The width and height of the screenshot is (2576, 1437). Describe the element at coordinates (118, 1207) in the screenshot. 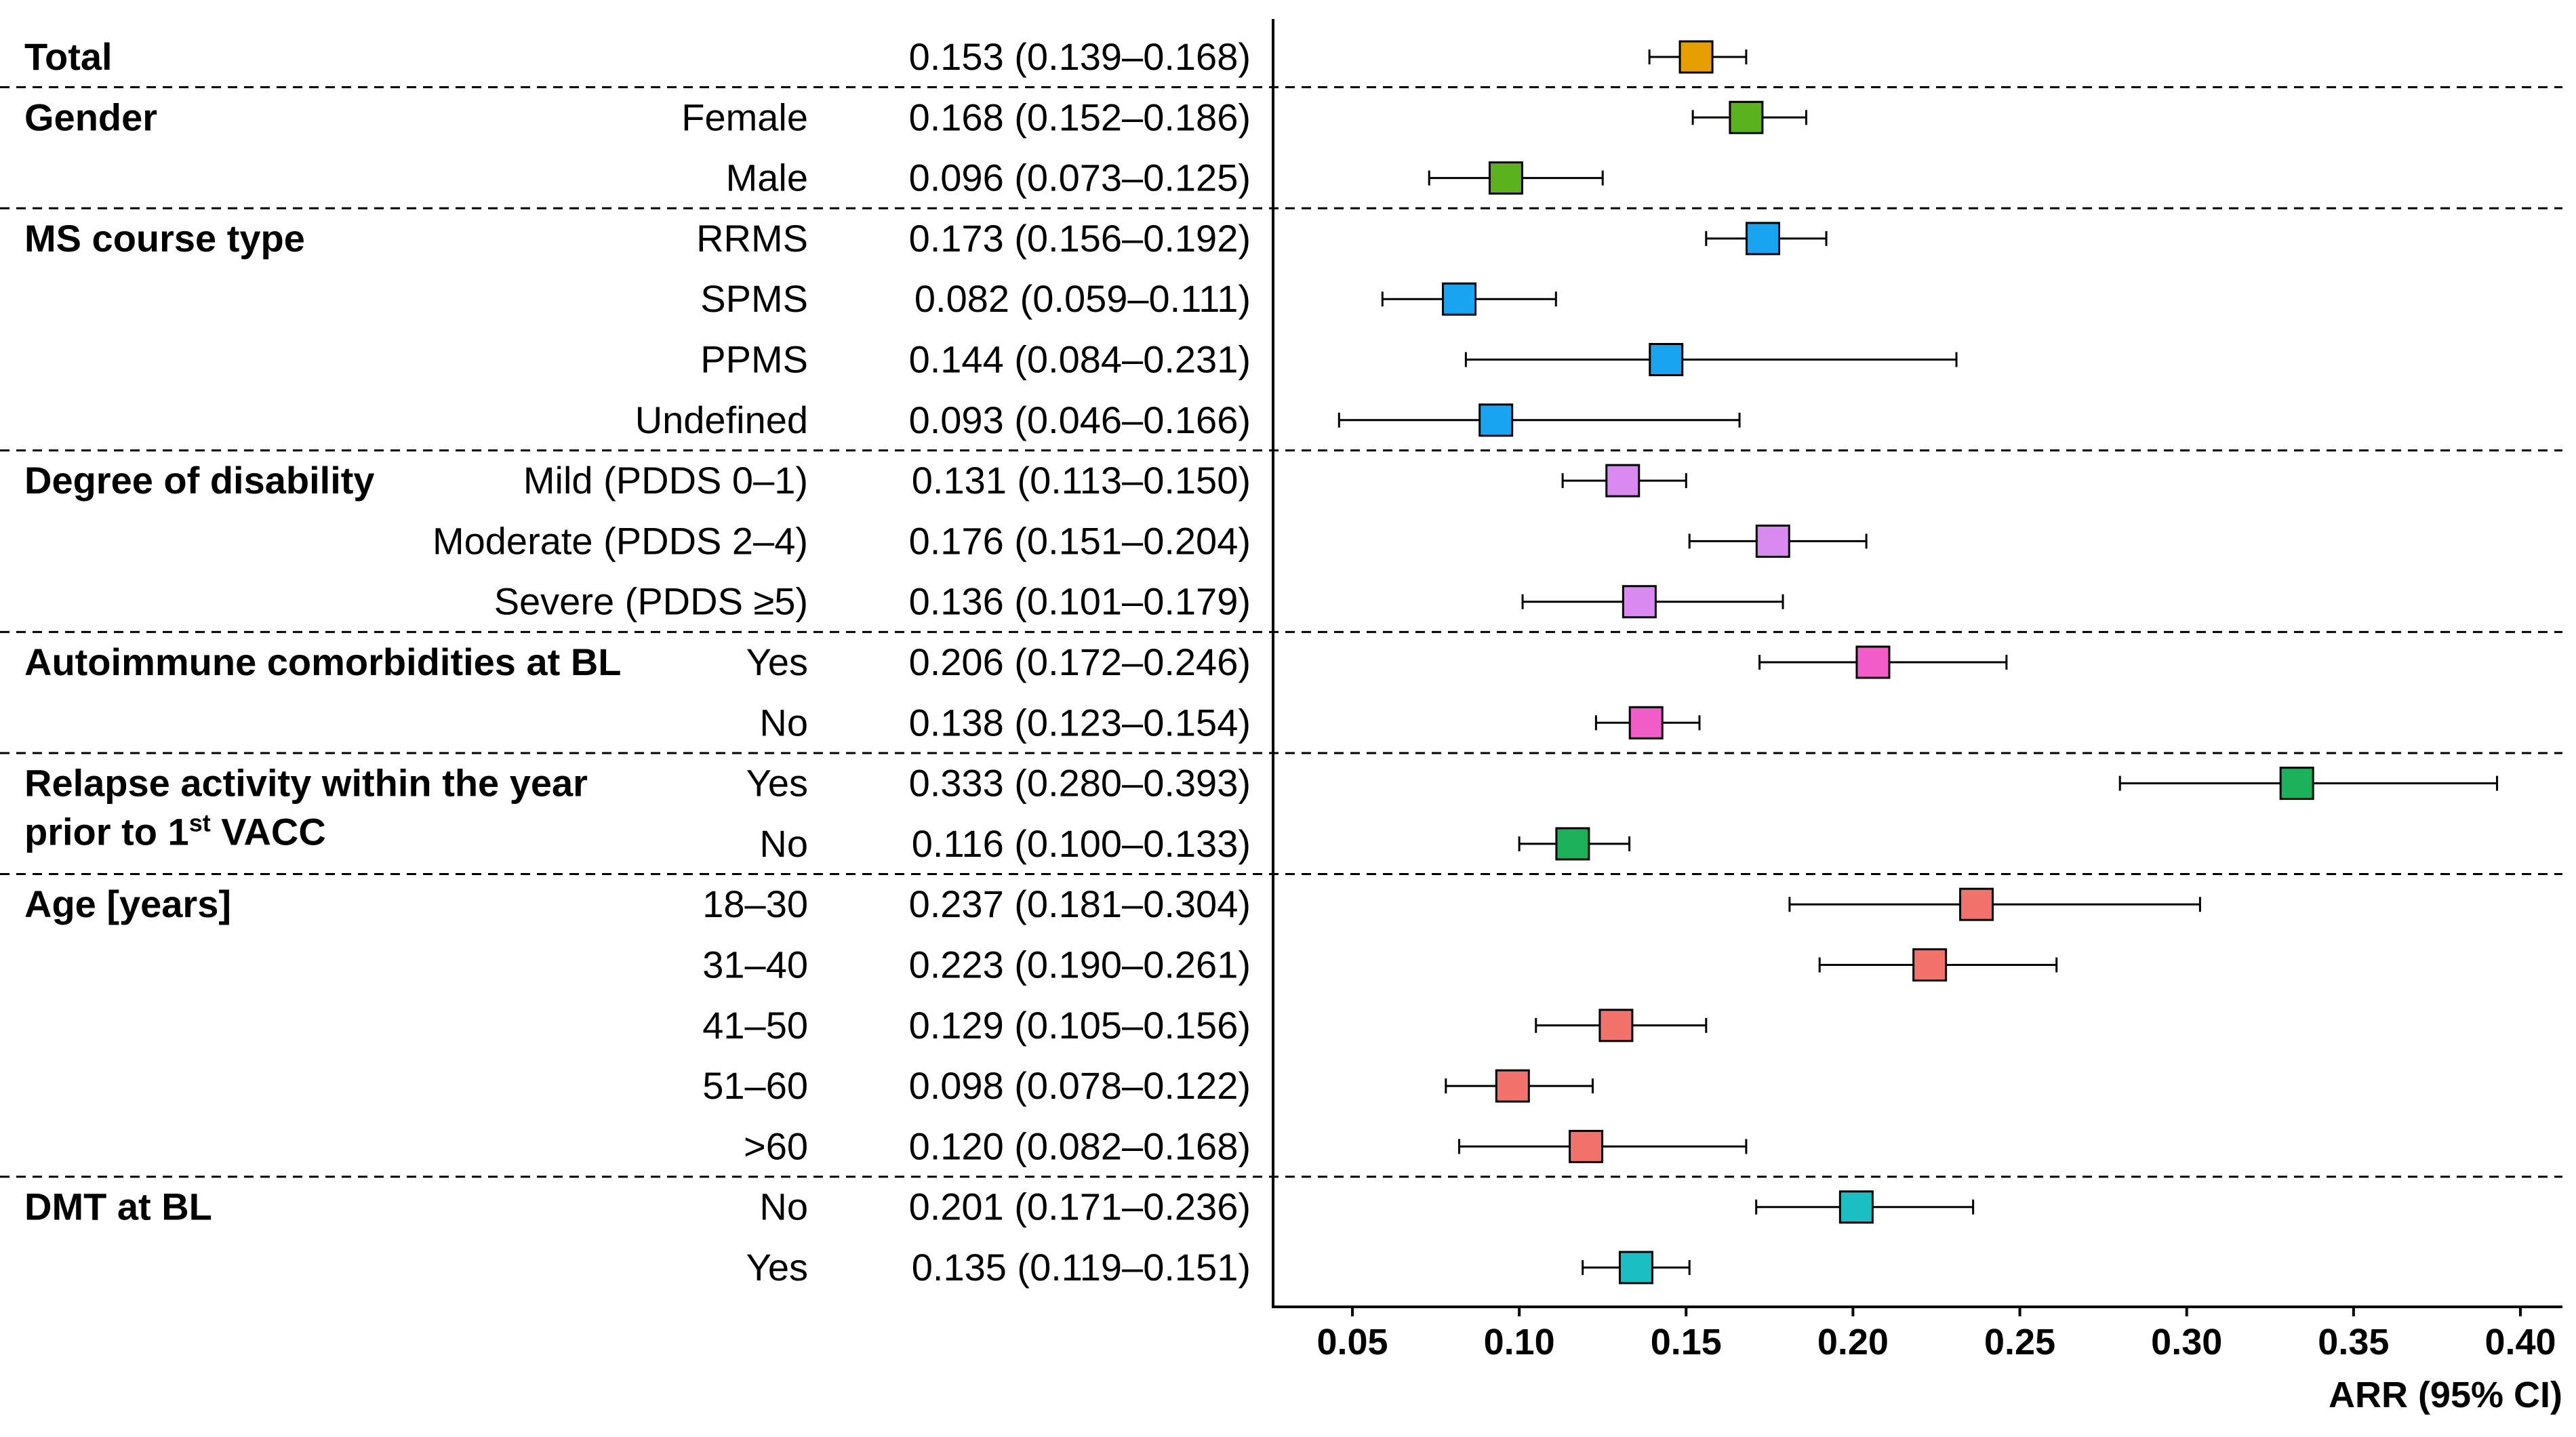

I see `group-label: DMT at BL` at that location.